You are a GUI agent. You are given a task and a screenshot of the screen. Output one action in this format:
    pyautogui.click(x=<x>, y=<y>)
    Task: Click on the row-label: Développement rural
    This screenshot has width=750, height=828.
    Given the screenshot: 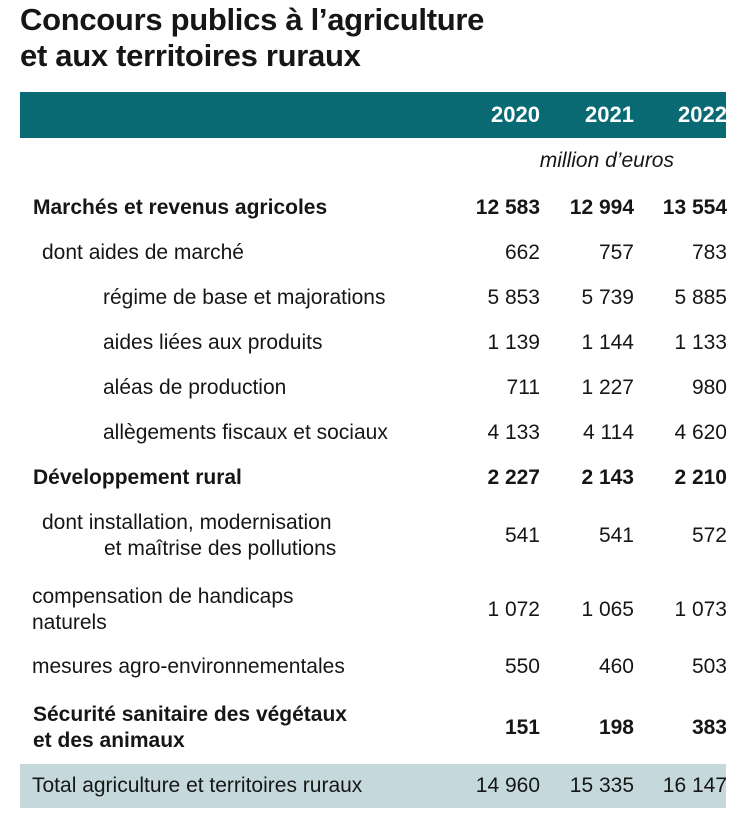 What is the action you would take?
    pyautogui.click(x=137, y=478)
    